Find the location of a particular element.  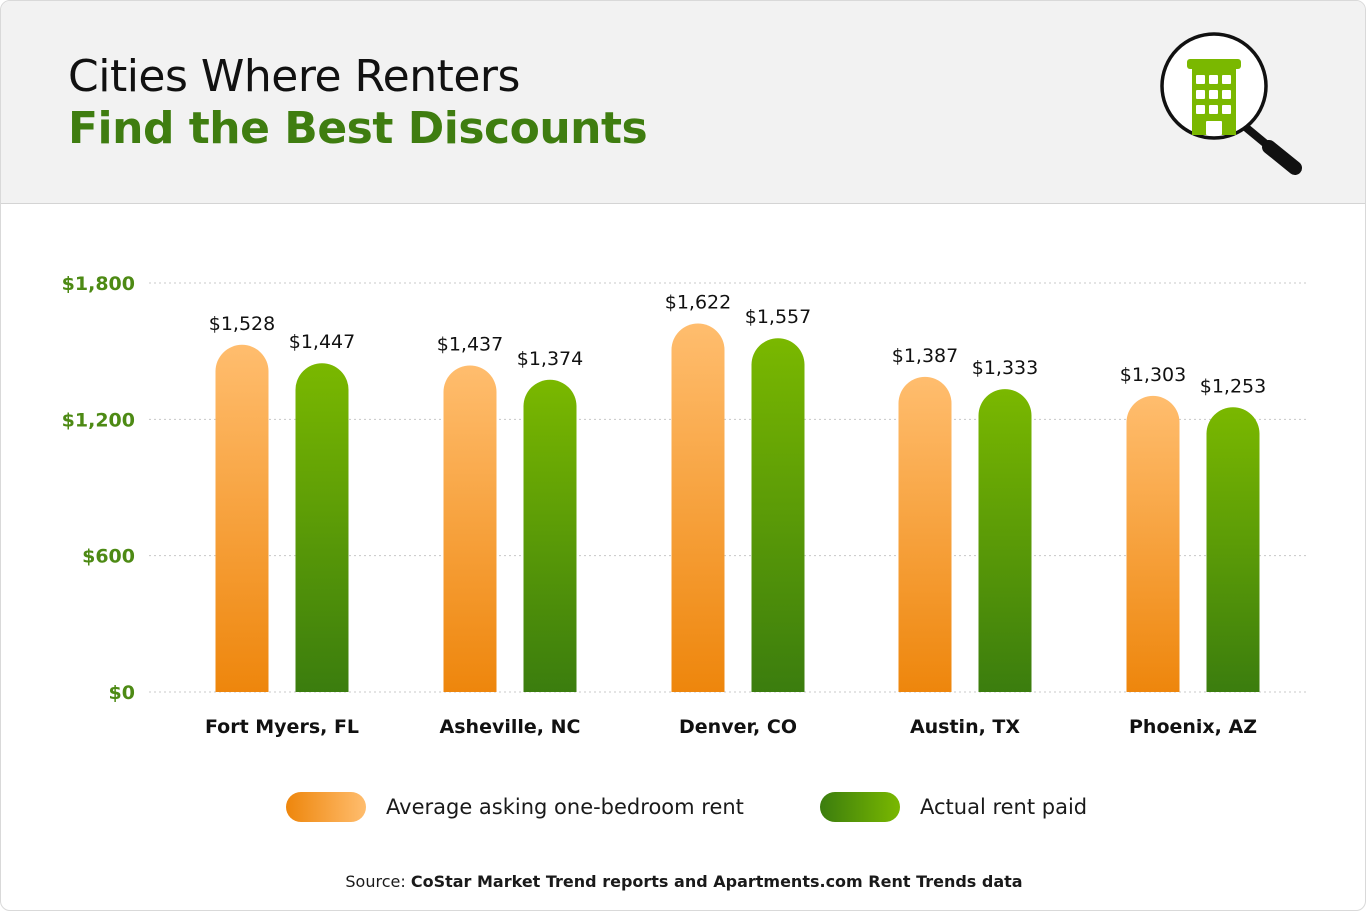

y-tick-label: $1,800 is located at coordinates (98, 284).